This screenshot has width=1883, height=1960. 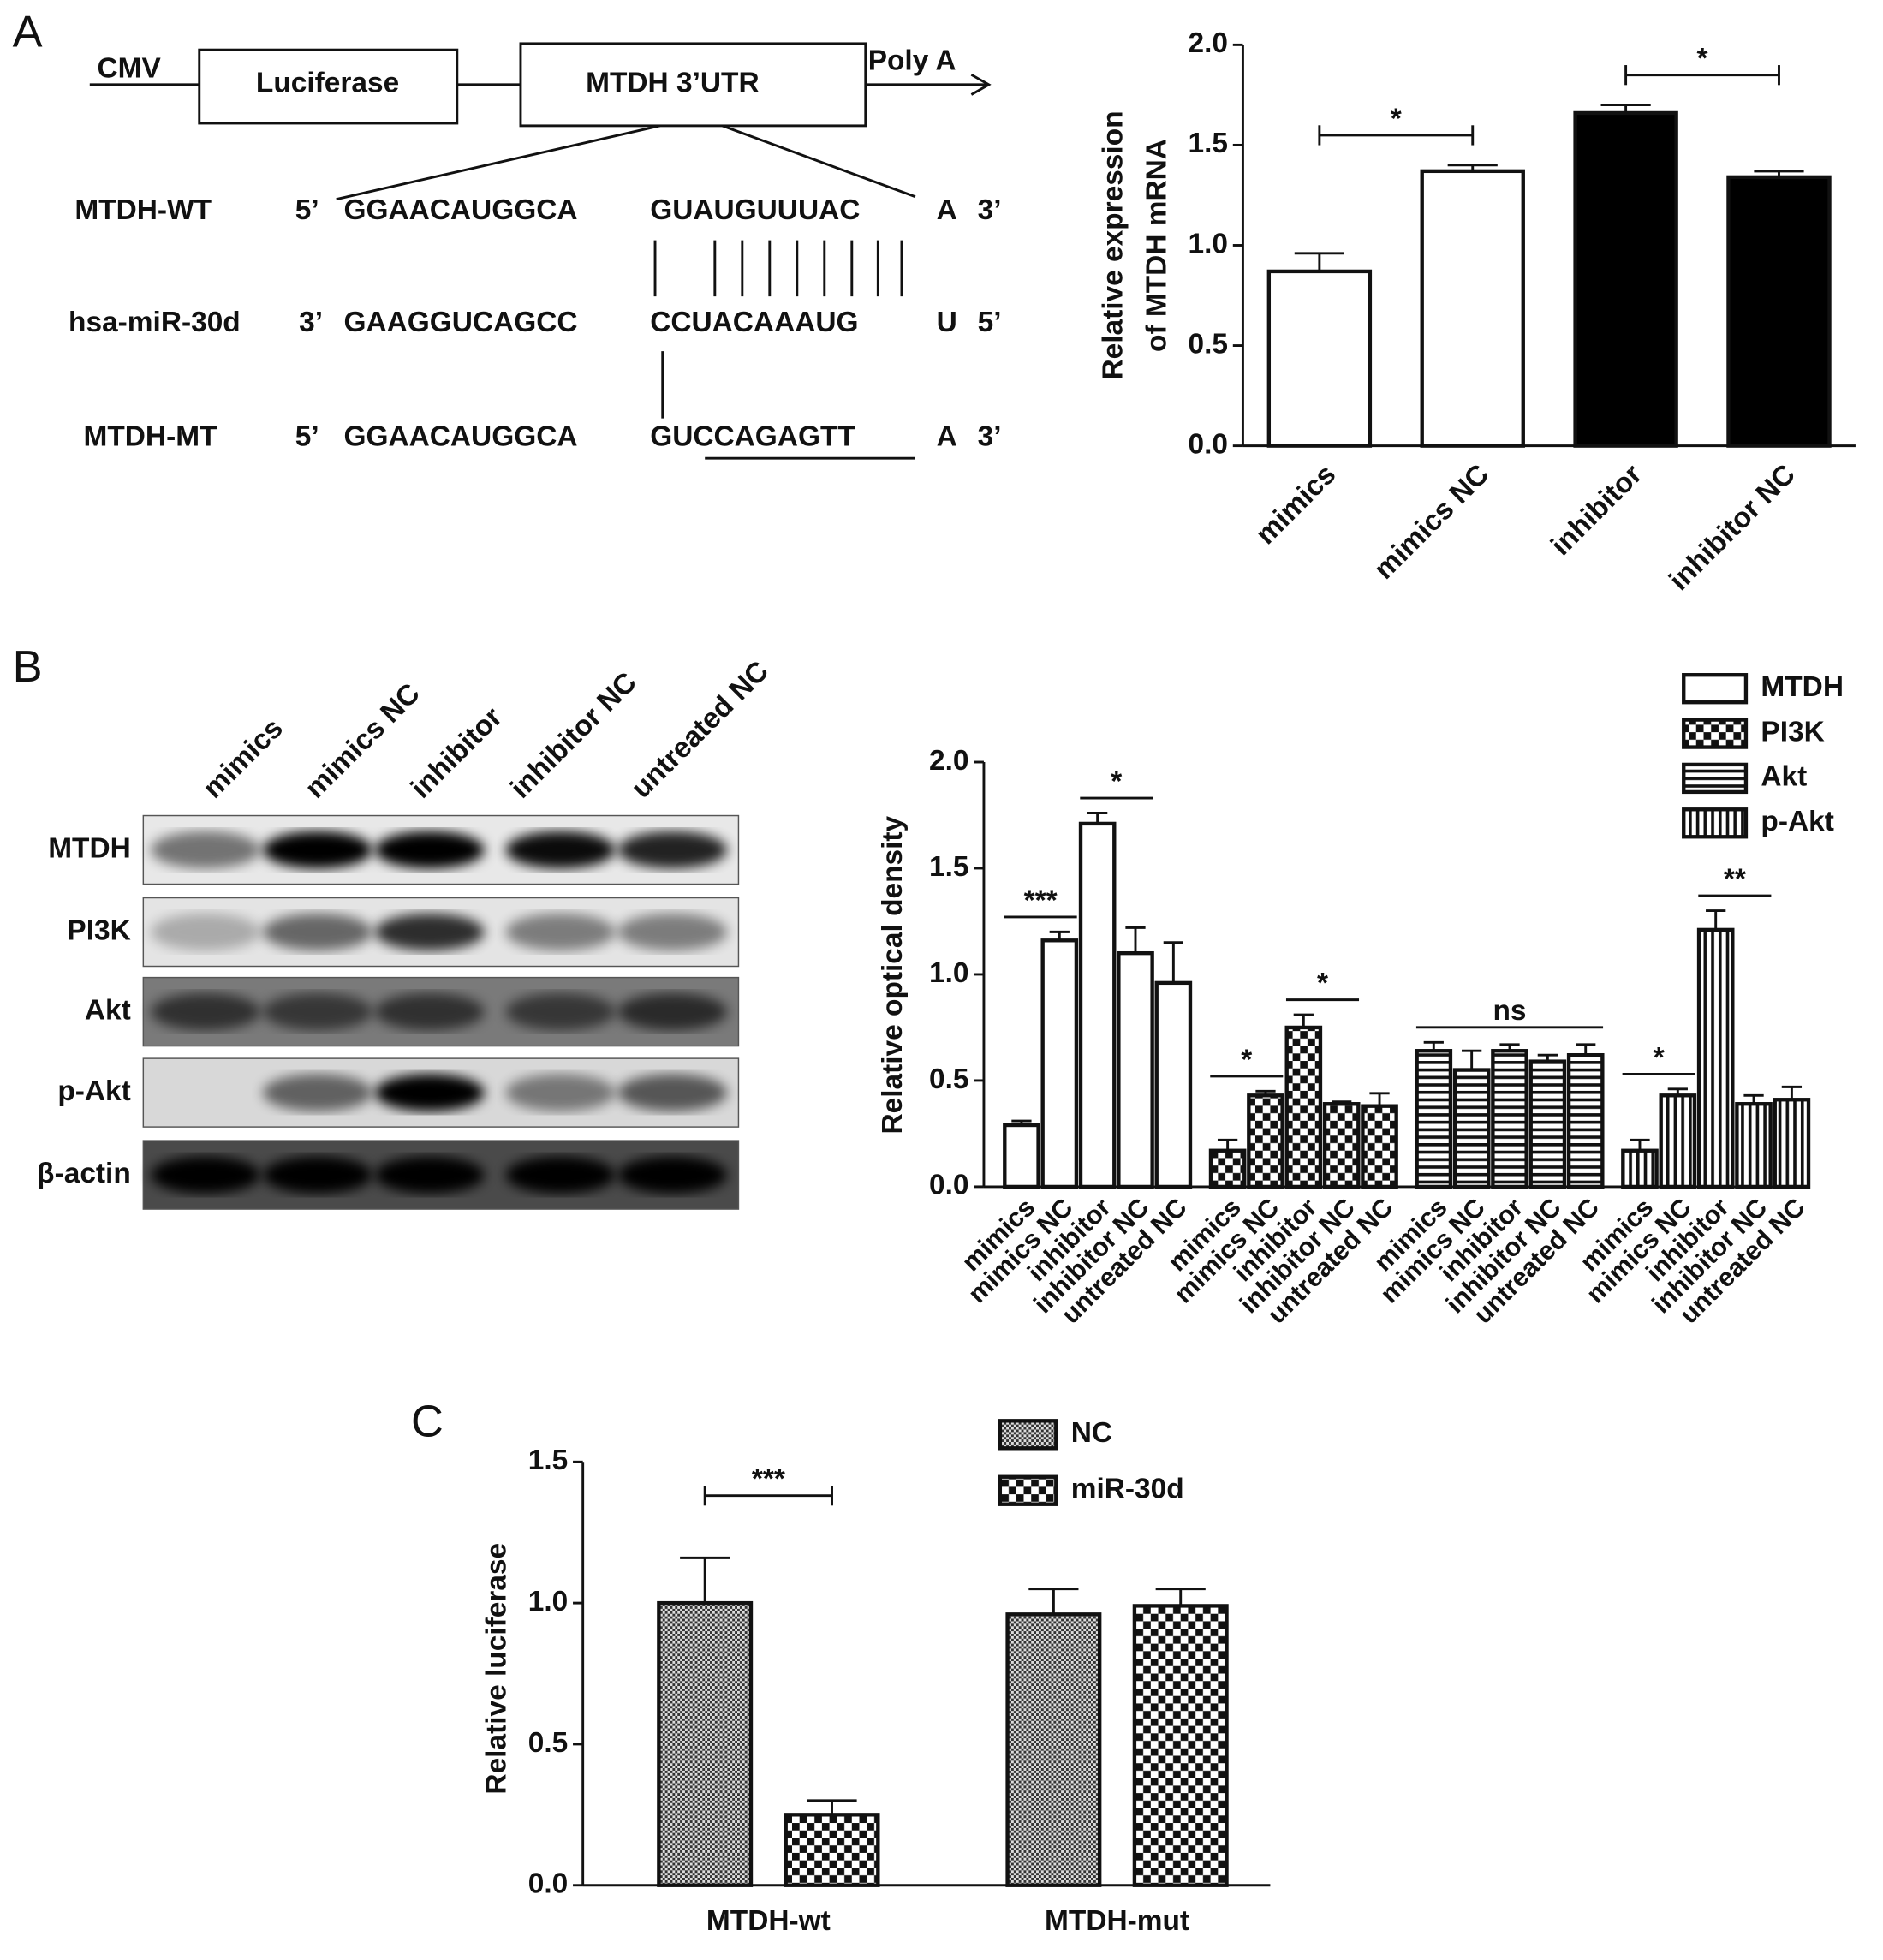 I want to click on sequence-name: MTDH-MT, so click(x=151, y=437).